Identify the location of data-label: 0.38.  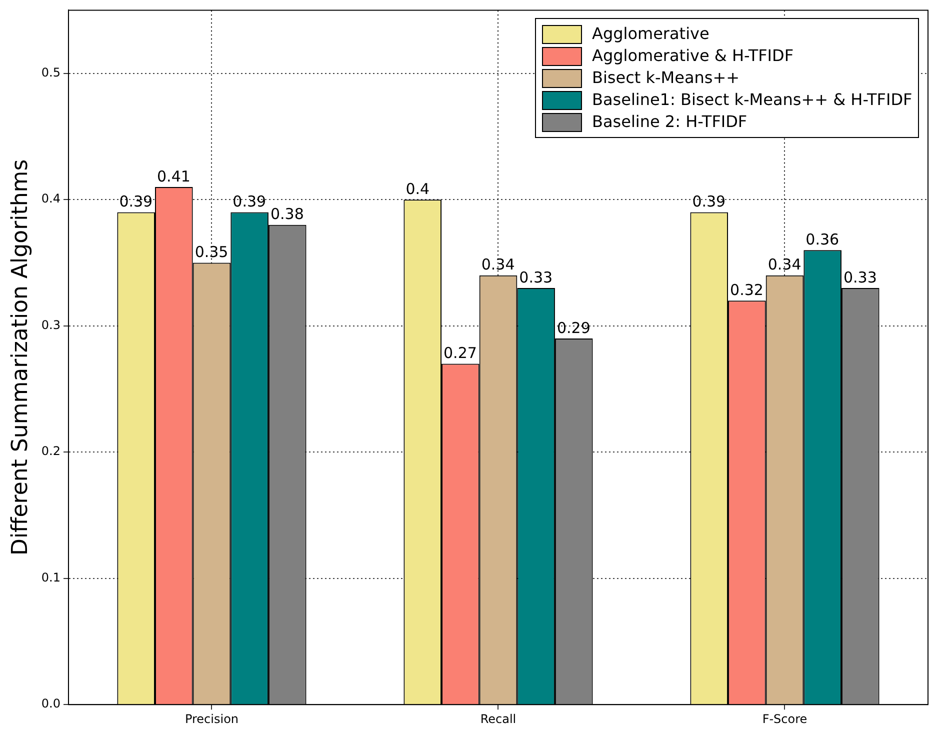
(287, 214).